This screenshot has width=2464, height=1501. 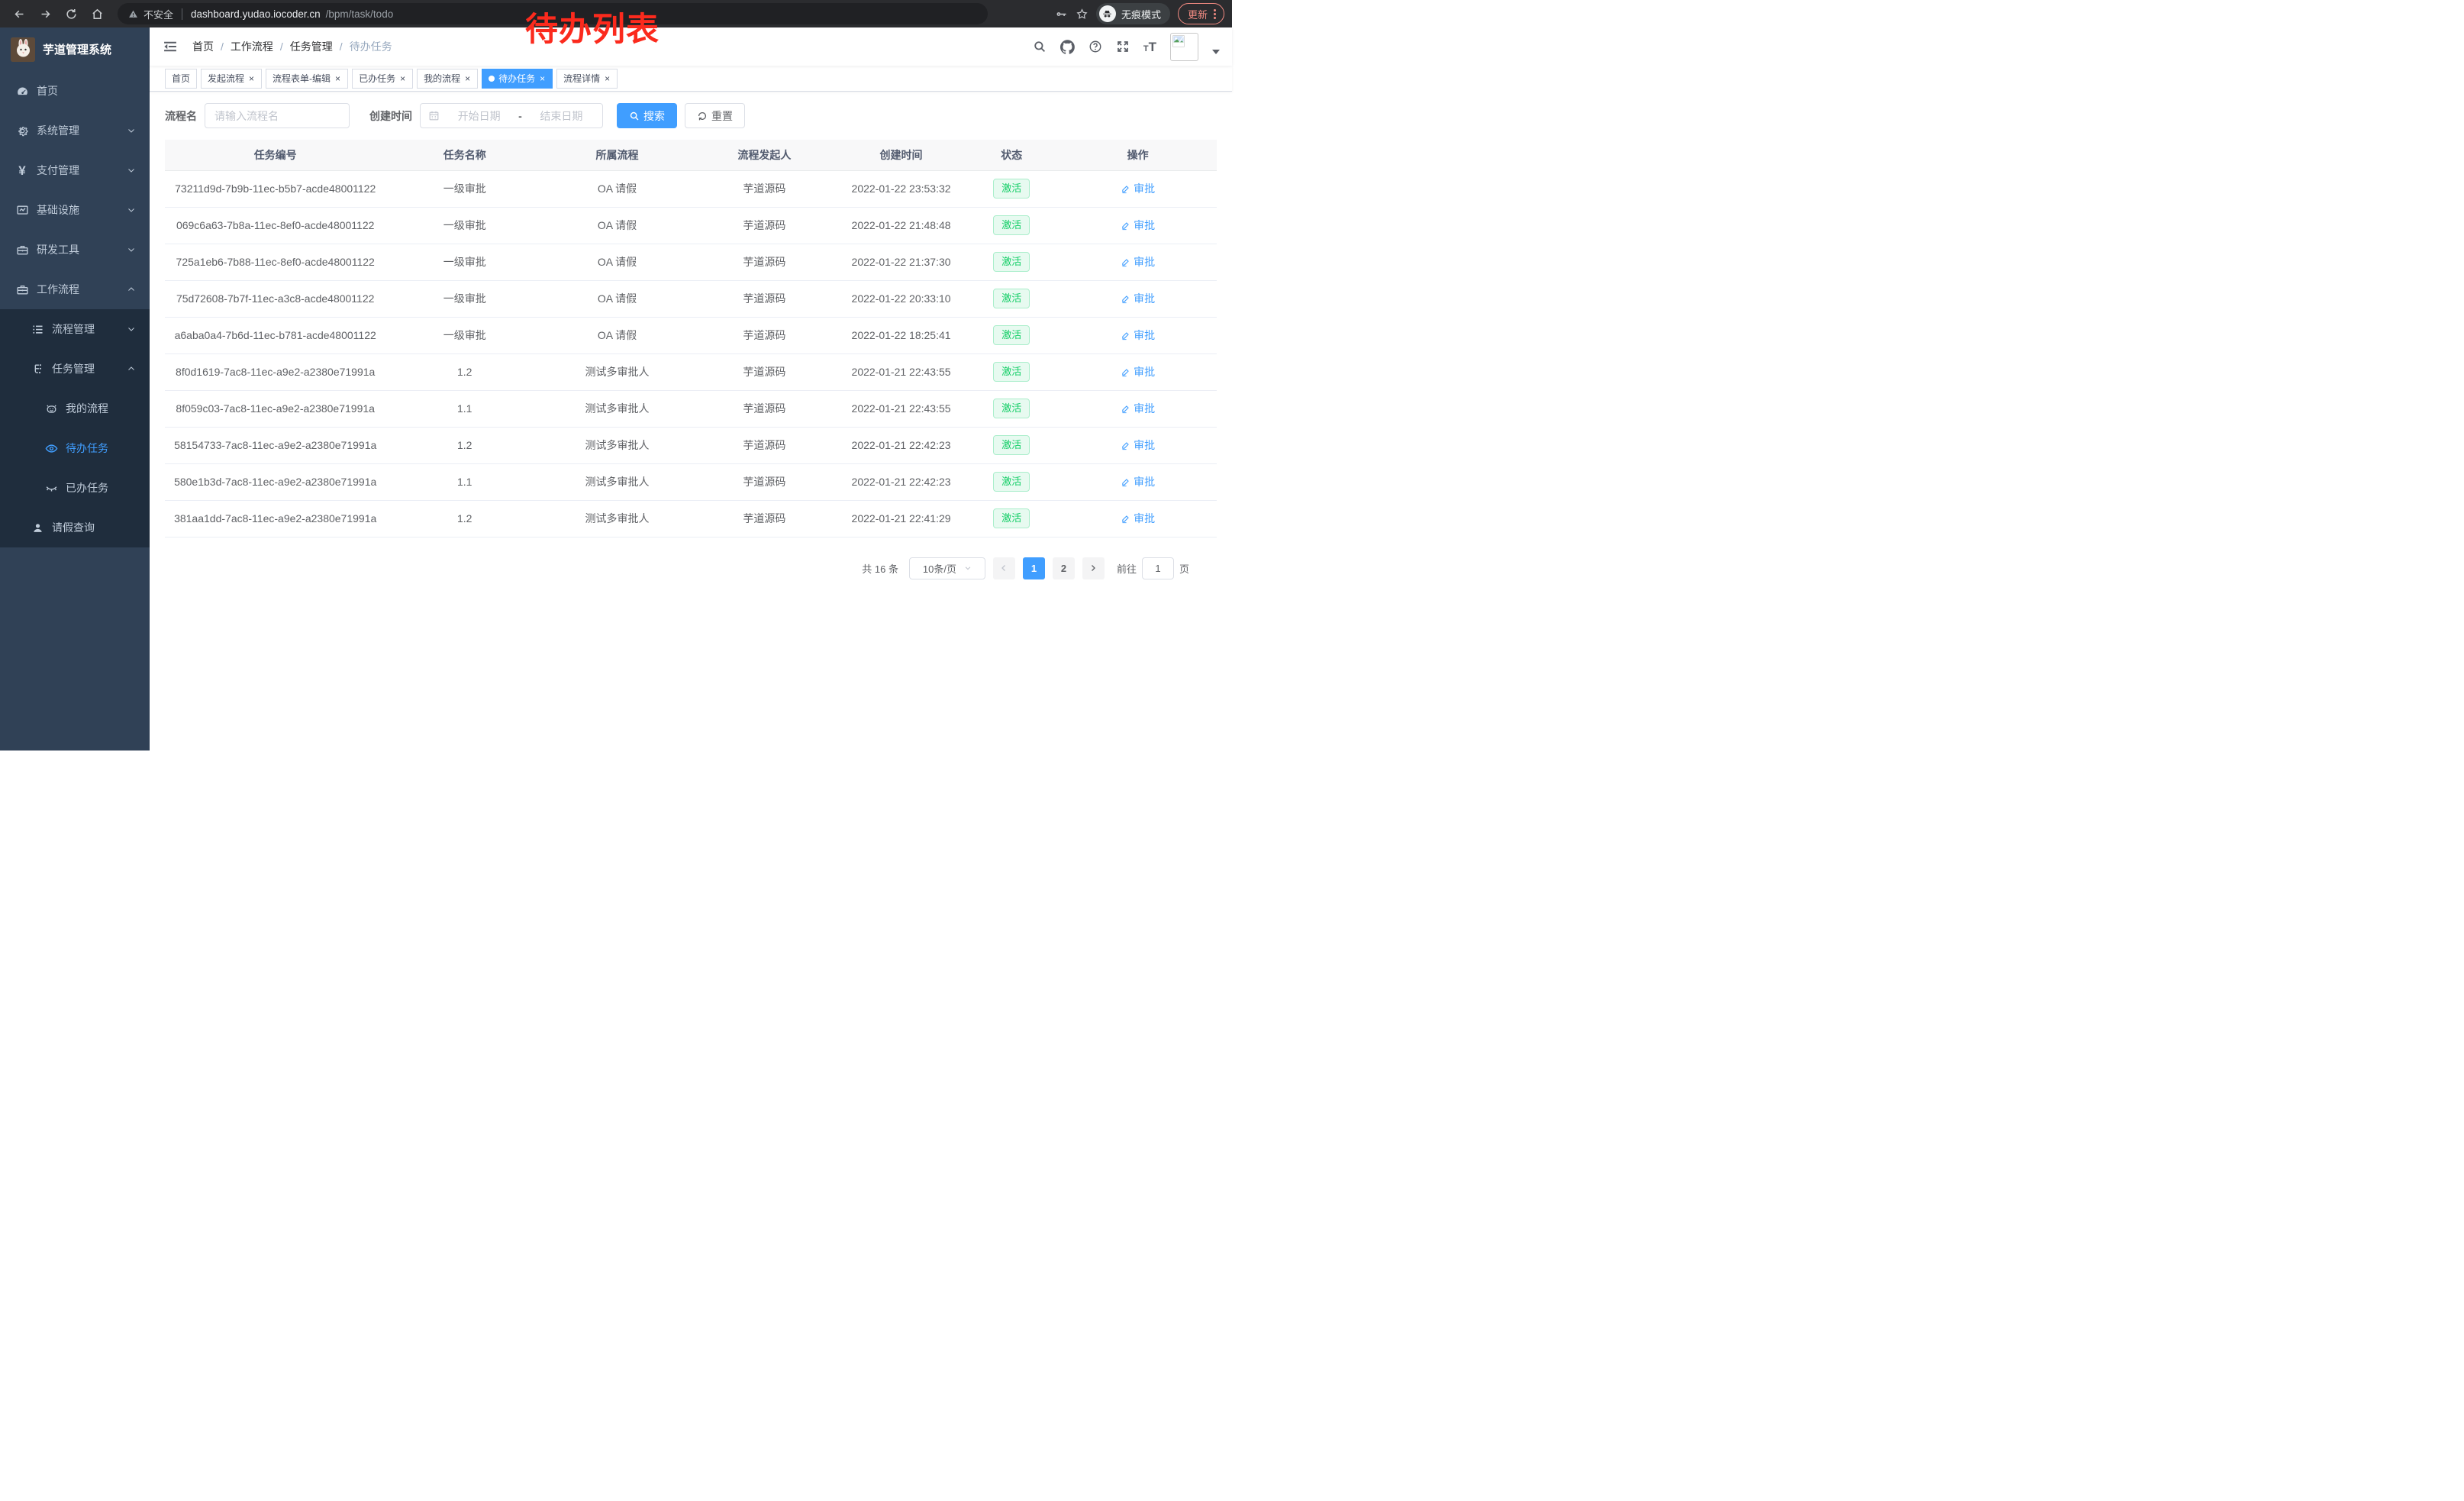 What do you see at coordinates (1149, 46) in the screenshot?
I see `font-size-icon: TT` at bounding box center [1149, 46].